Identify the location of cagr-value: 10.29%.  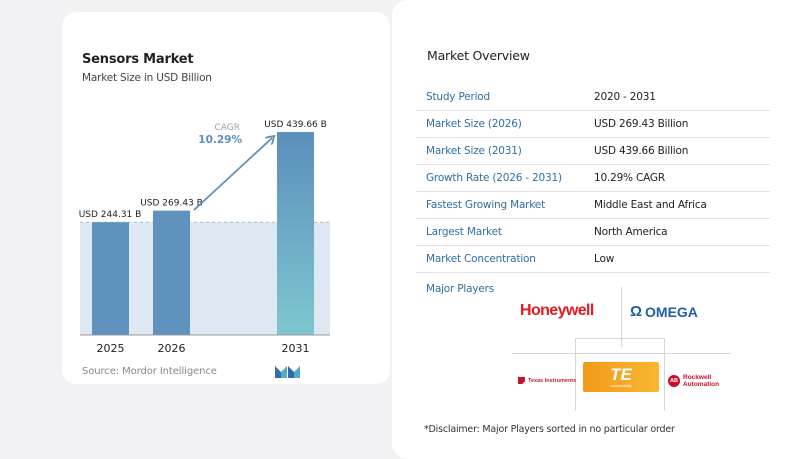
(220, 140).